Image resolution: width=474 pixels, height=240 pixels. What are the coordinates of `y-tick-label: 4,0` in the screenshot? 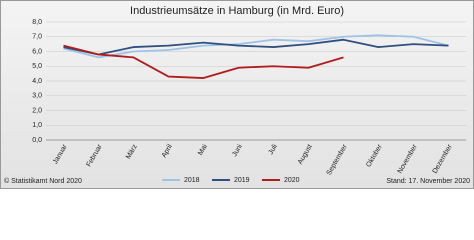 It's located at (37, 81).